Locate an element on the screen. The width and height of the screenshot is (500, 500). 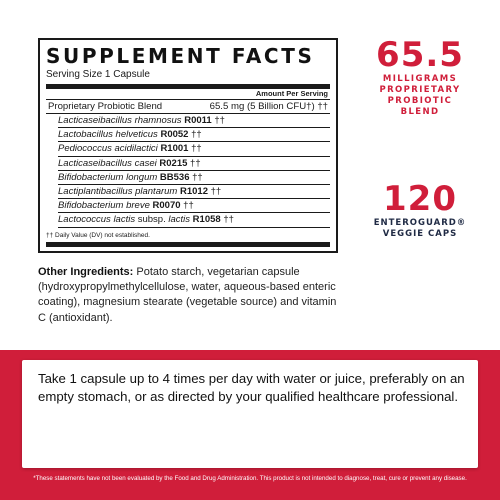
strain-name: Lactobacillus helveticus is located at coordinates (108, 135).